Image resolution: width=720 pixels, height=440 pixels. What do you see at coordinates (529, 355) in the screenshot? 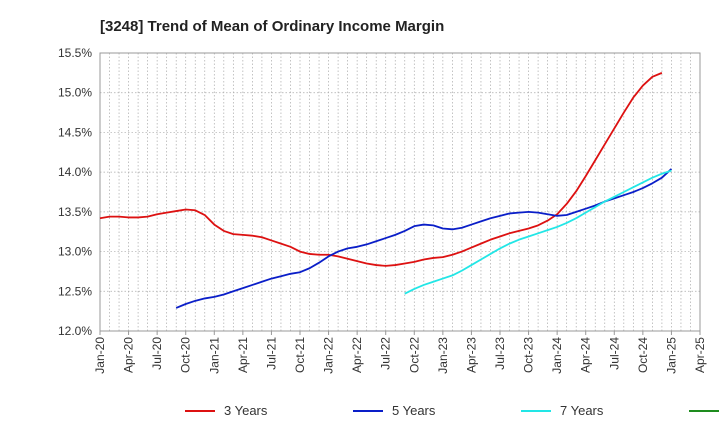
I see `x-tick-label: Oct-23` at bounding box center [529, 355].